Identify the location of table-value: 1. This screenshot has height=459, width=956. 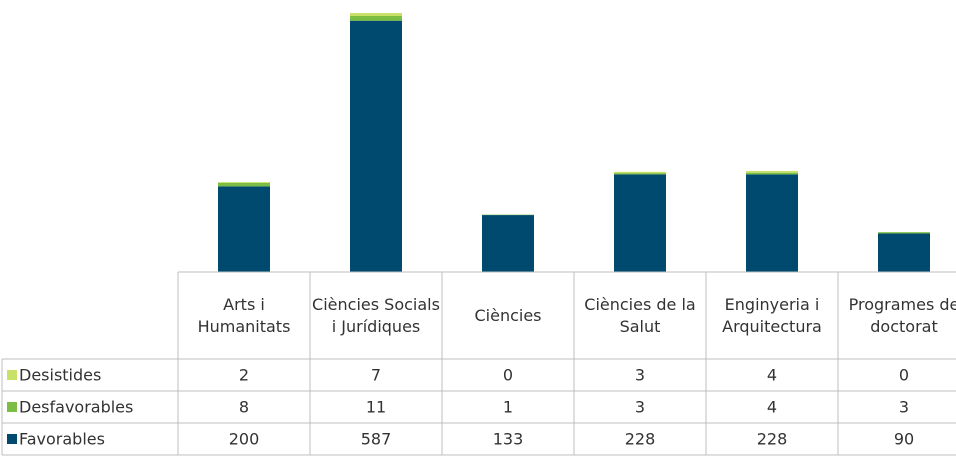
(508, 407).